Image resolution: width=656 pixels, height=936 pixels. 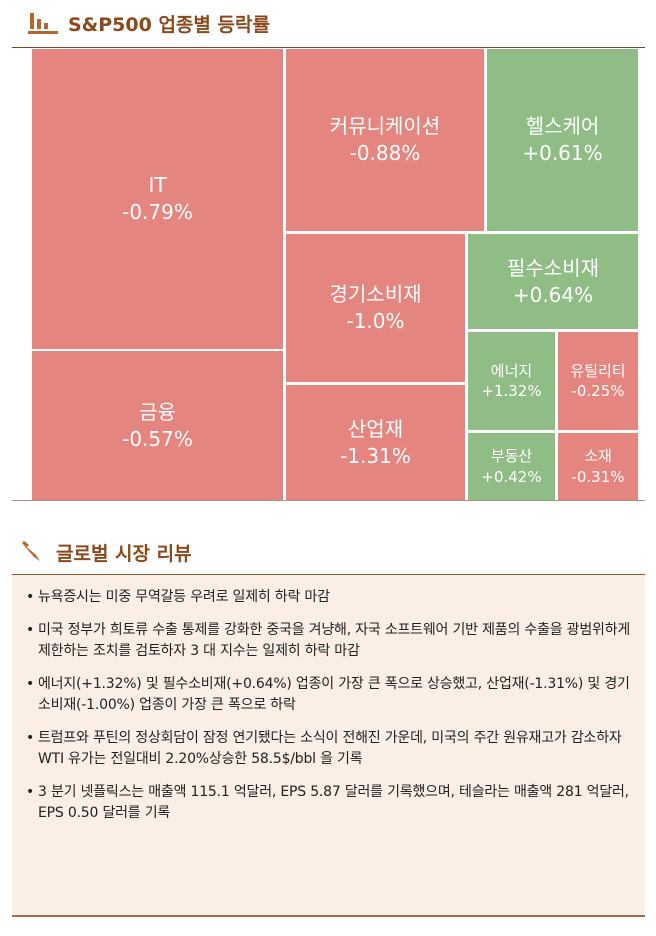 I want to click on sector-change: -1.31%, so click(x=375, y=455).